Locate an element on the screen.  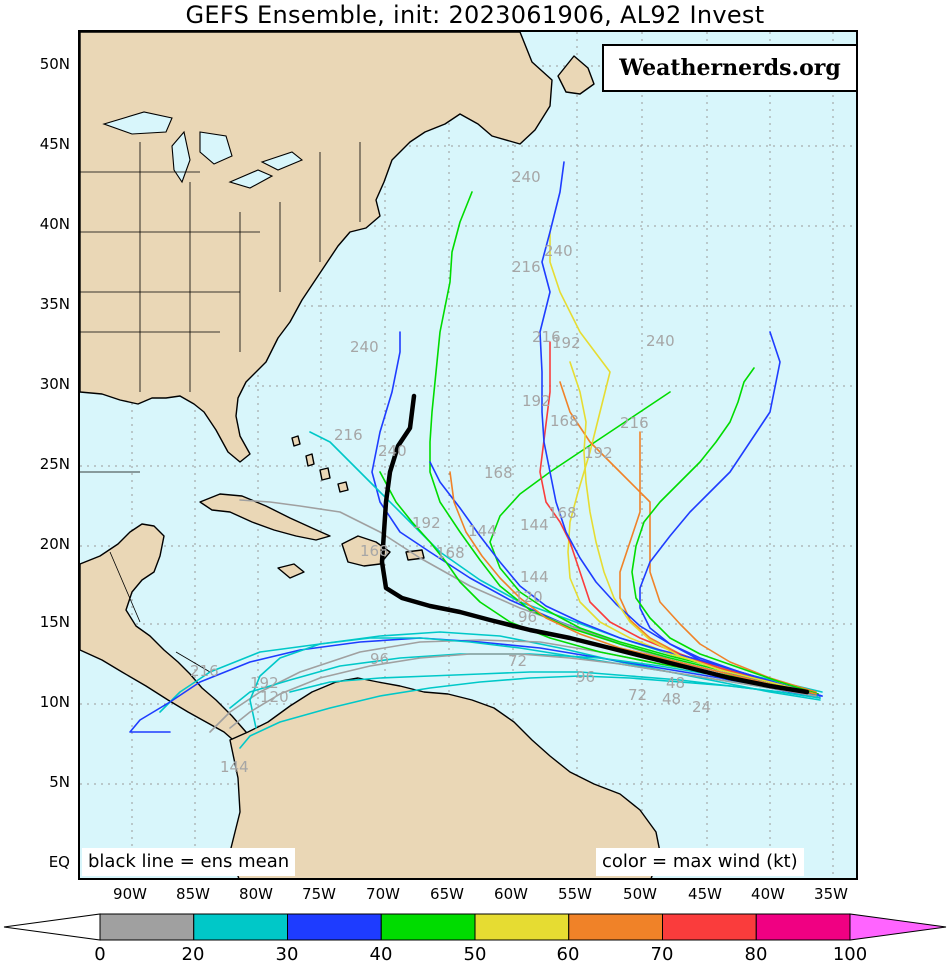
colorbar-under-arrow is located at coordinates (52, 927).